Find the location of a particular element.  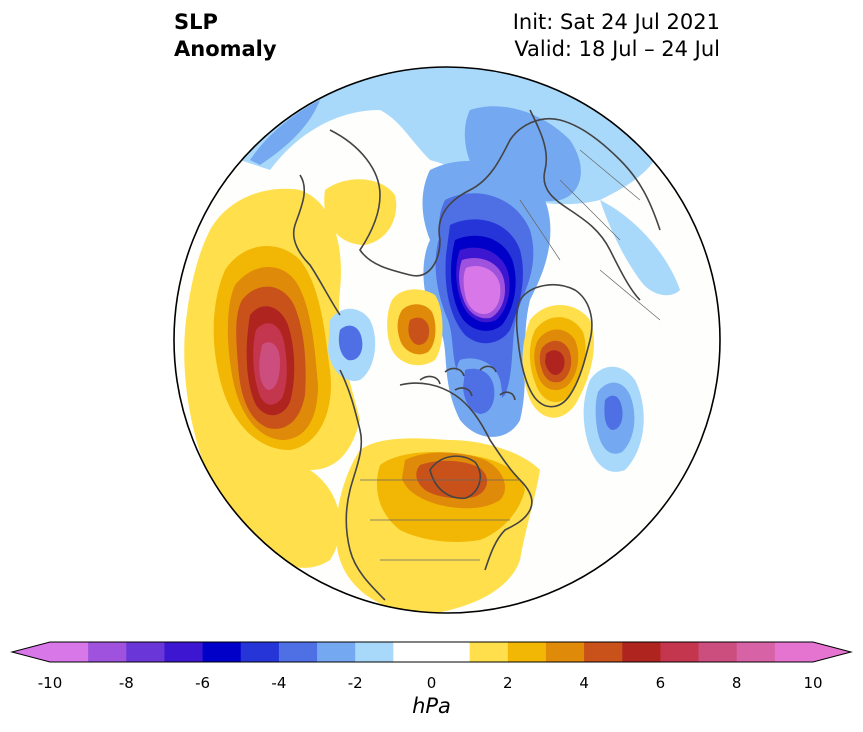

coastline-hudson is located at coordinates (455, 477).